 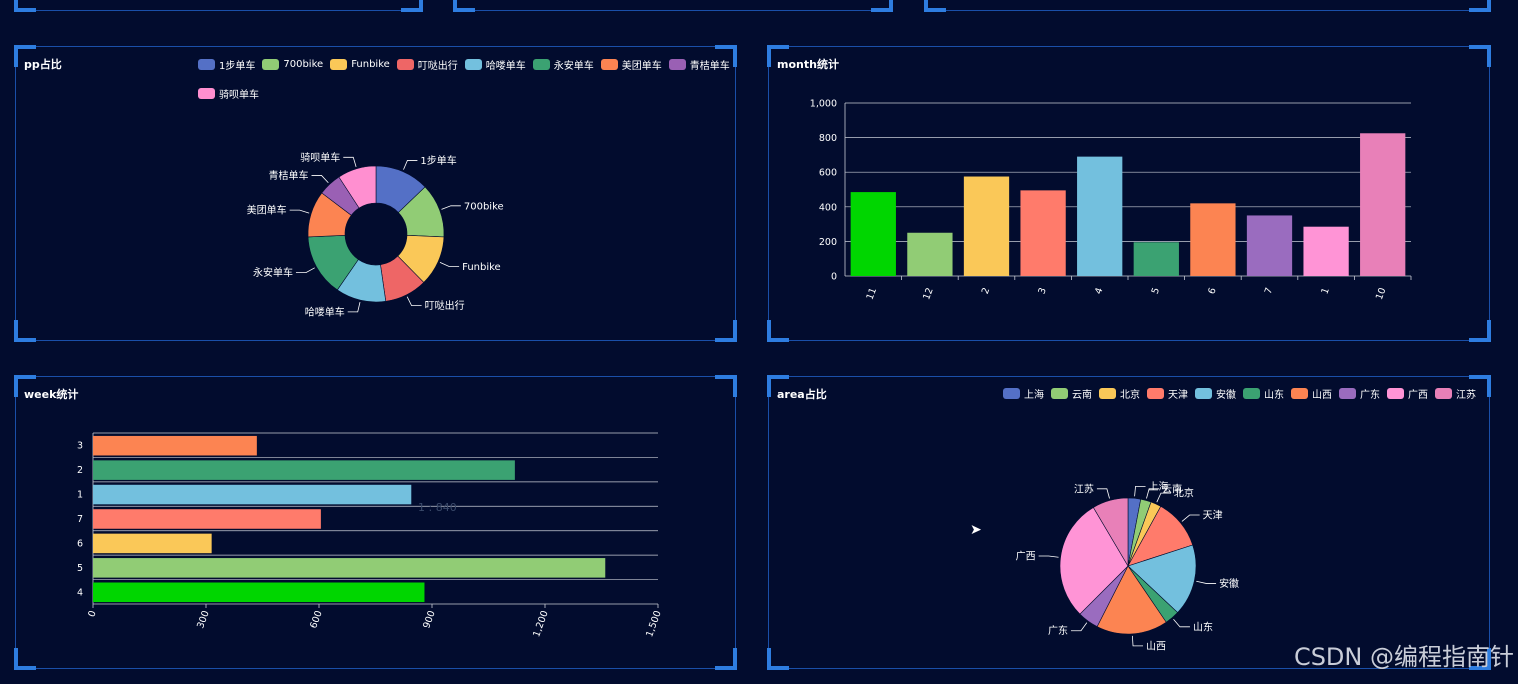 I want to click on legend-label: 叮哒出行, so click(x=437, y=66).